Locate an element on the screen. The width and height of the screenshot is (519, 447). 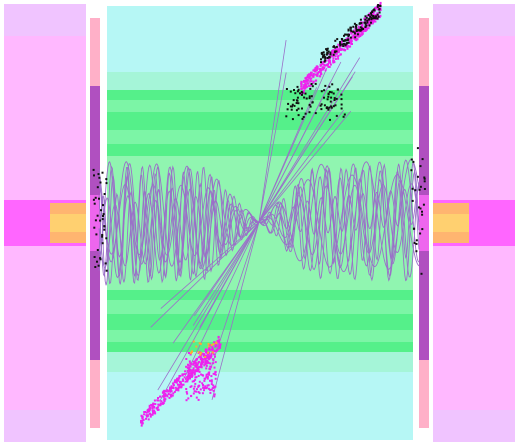
jet-lower-left-core is located at coordinates (201, 376).